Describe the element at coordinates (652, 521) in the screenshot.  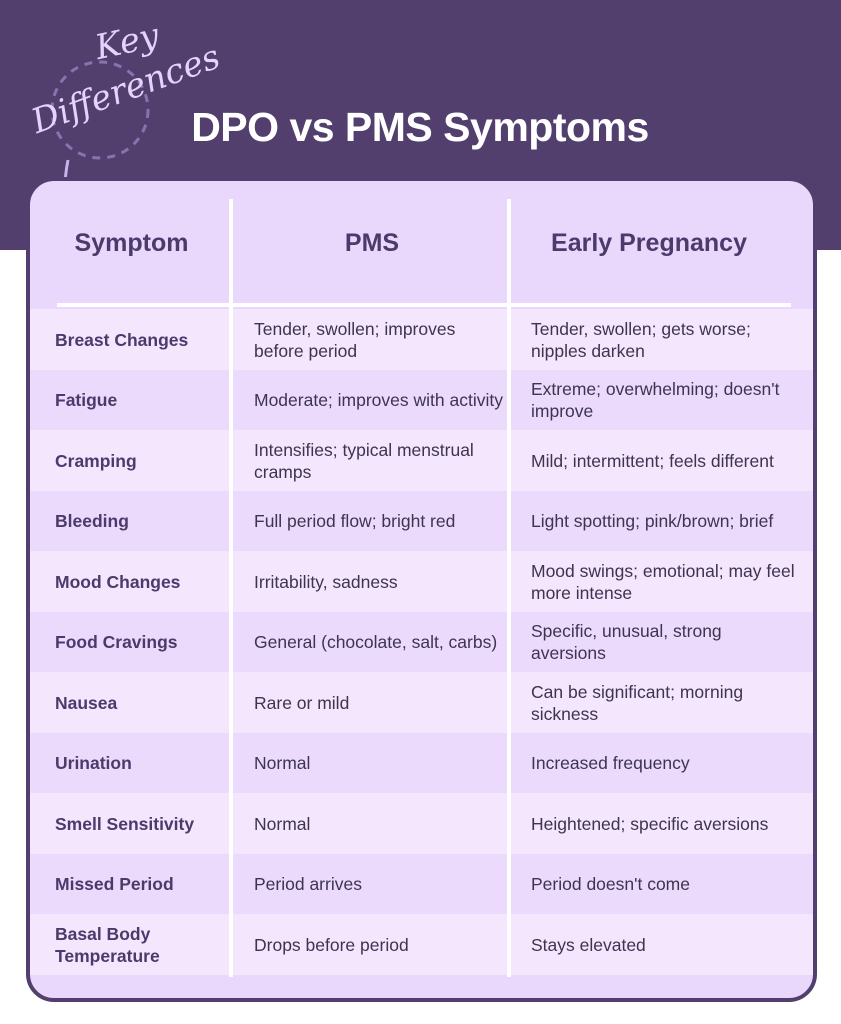
I see `table-cell: Light spotting; pink/brown; brief` at that location.